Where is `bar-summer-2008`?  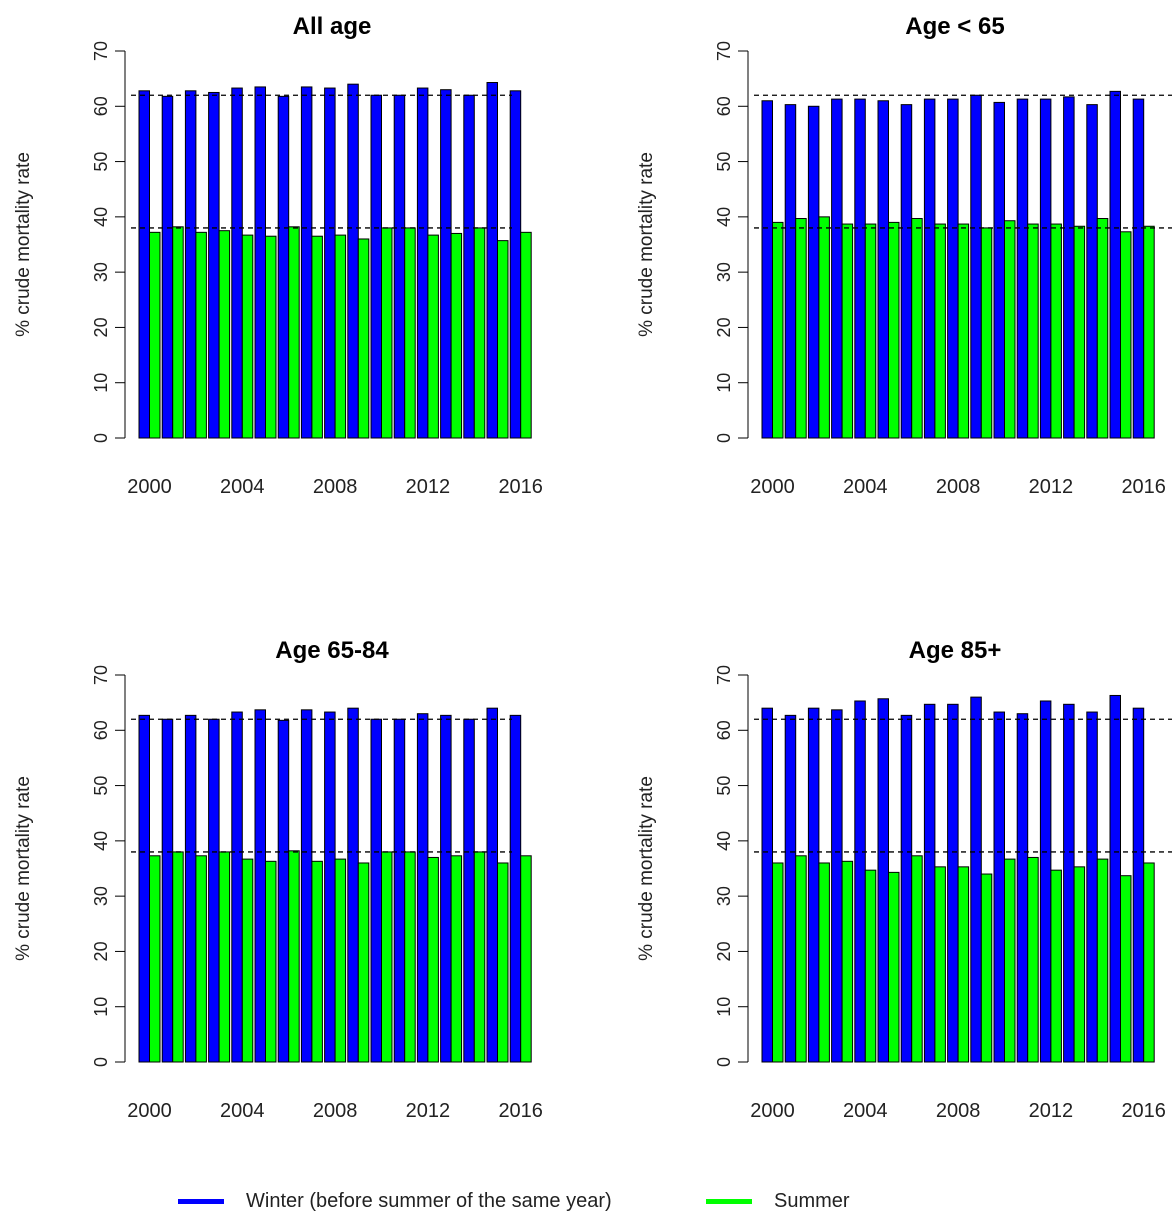
bar-summer-2008 is located at coordinates (963, 964).